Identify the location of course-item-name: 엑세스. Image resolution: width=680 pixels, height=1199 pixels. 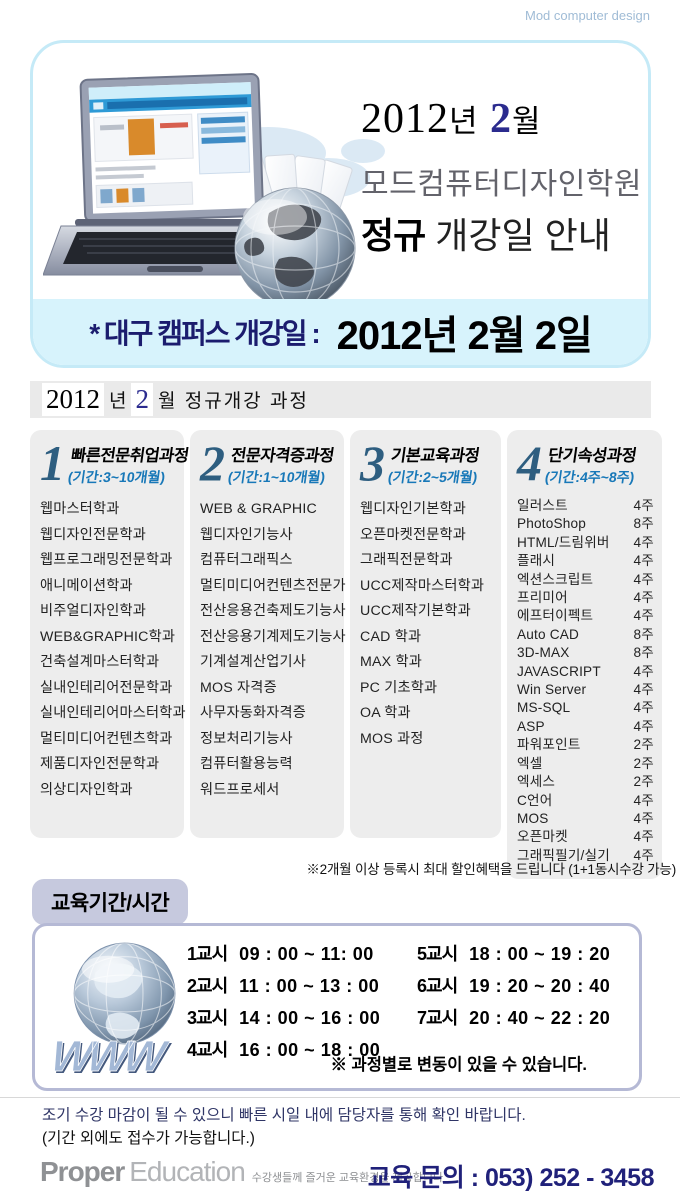
(536, 782).